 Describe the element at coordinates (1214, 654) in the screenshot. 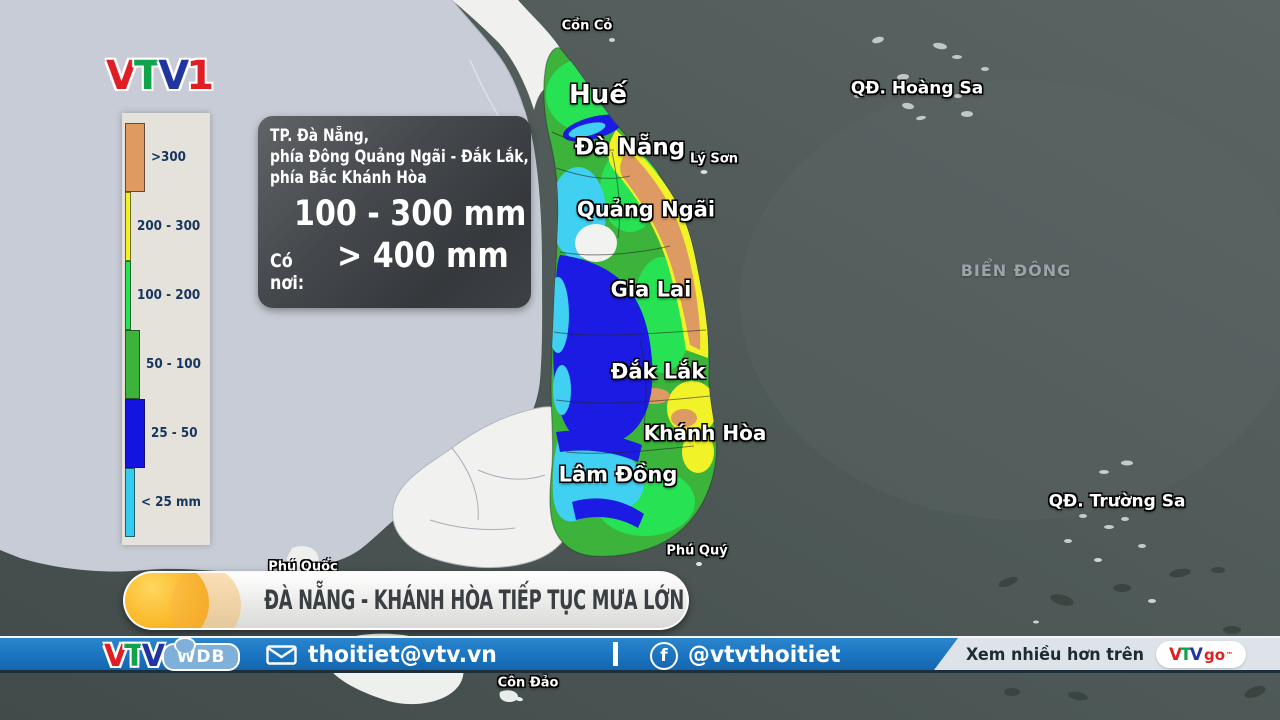

I see `vtvgo-go: go` at that location.